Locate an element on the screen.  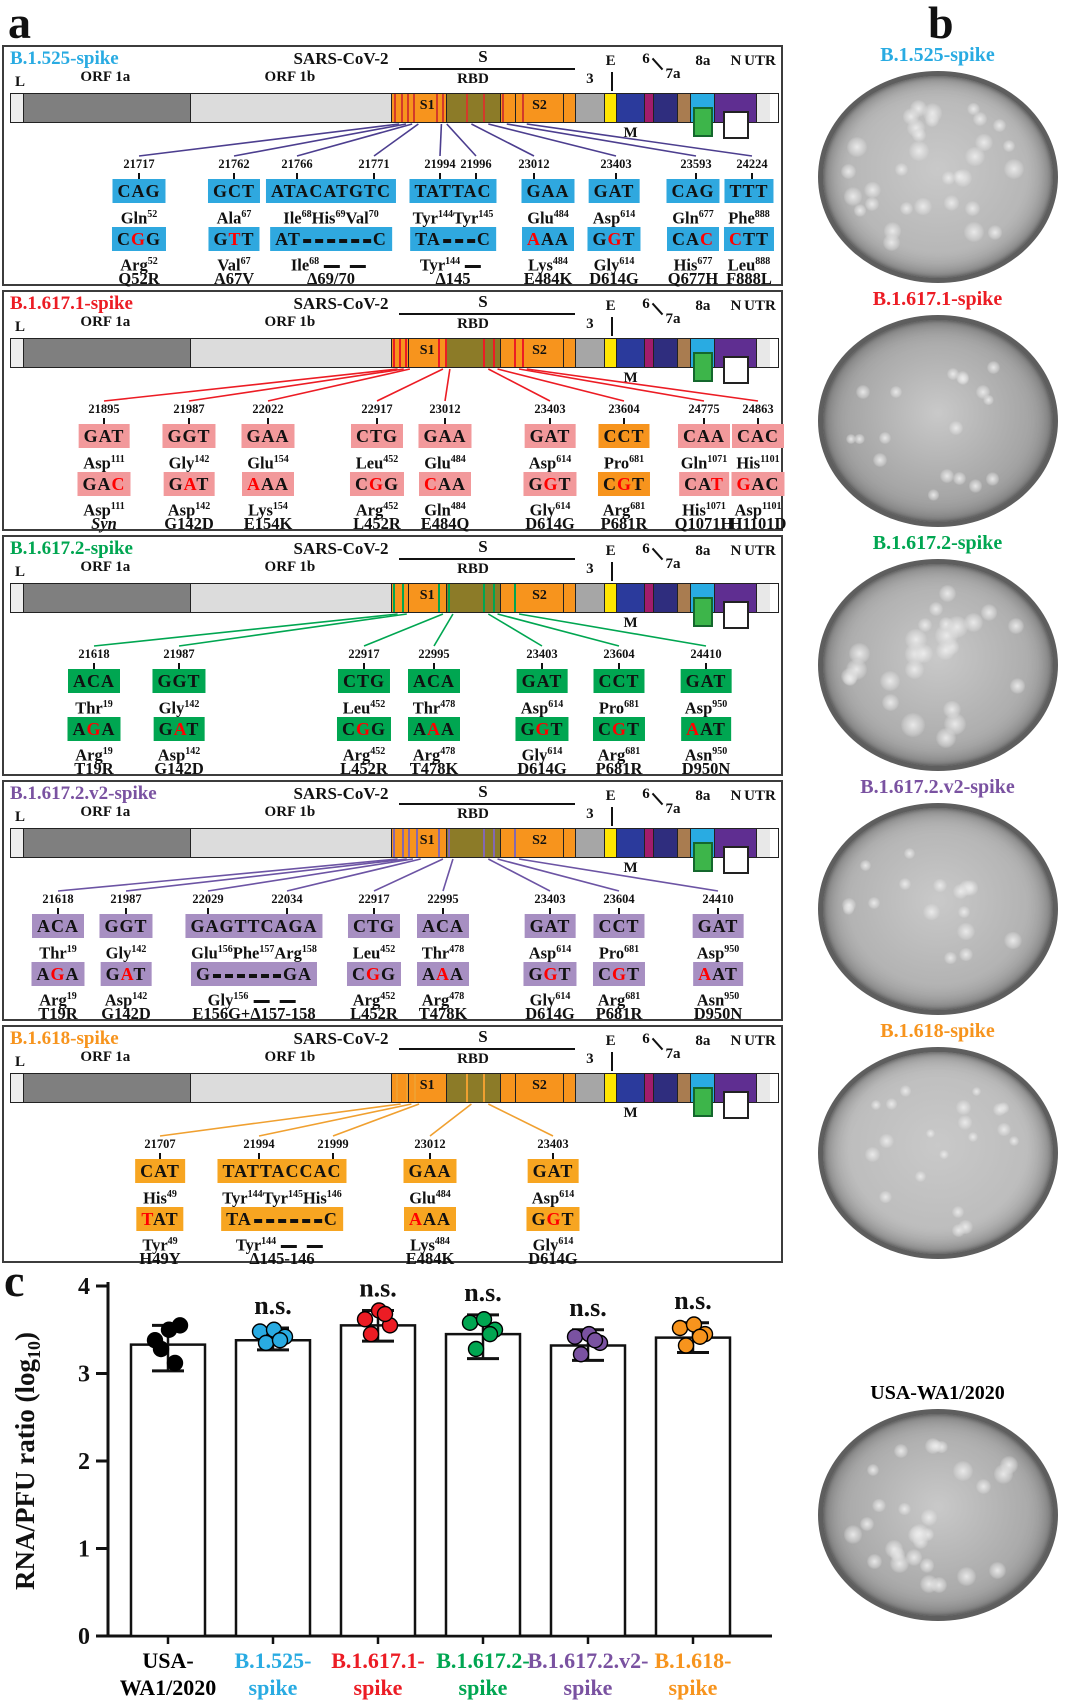
wt-amino-acid: Gly142 is located at coordinates (189, 462).